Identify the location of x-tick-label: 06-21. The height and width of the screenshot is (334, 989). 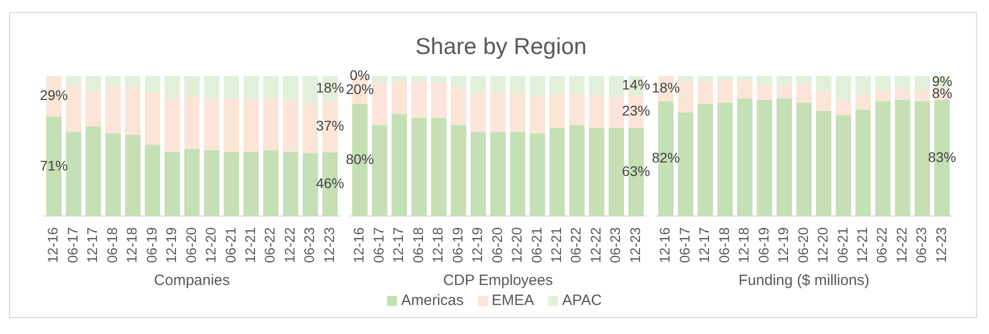
(536, 245).